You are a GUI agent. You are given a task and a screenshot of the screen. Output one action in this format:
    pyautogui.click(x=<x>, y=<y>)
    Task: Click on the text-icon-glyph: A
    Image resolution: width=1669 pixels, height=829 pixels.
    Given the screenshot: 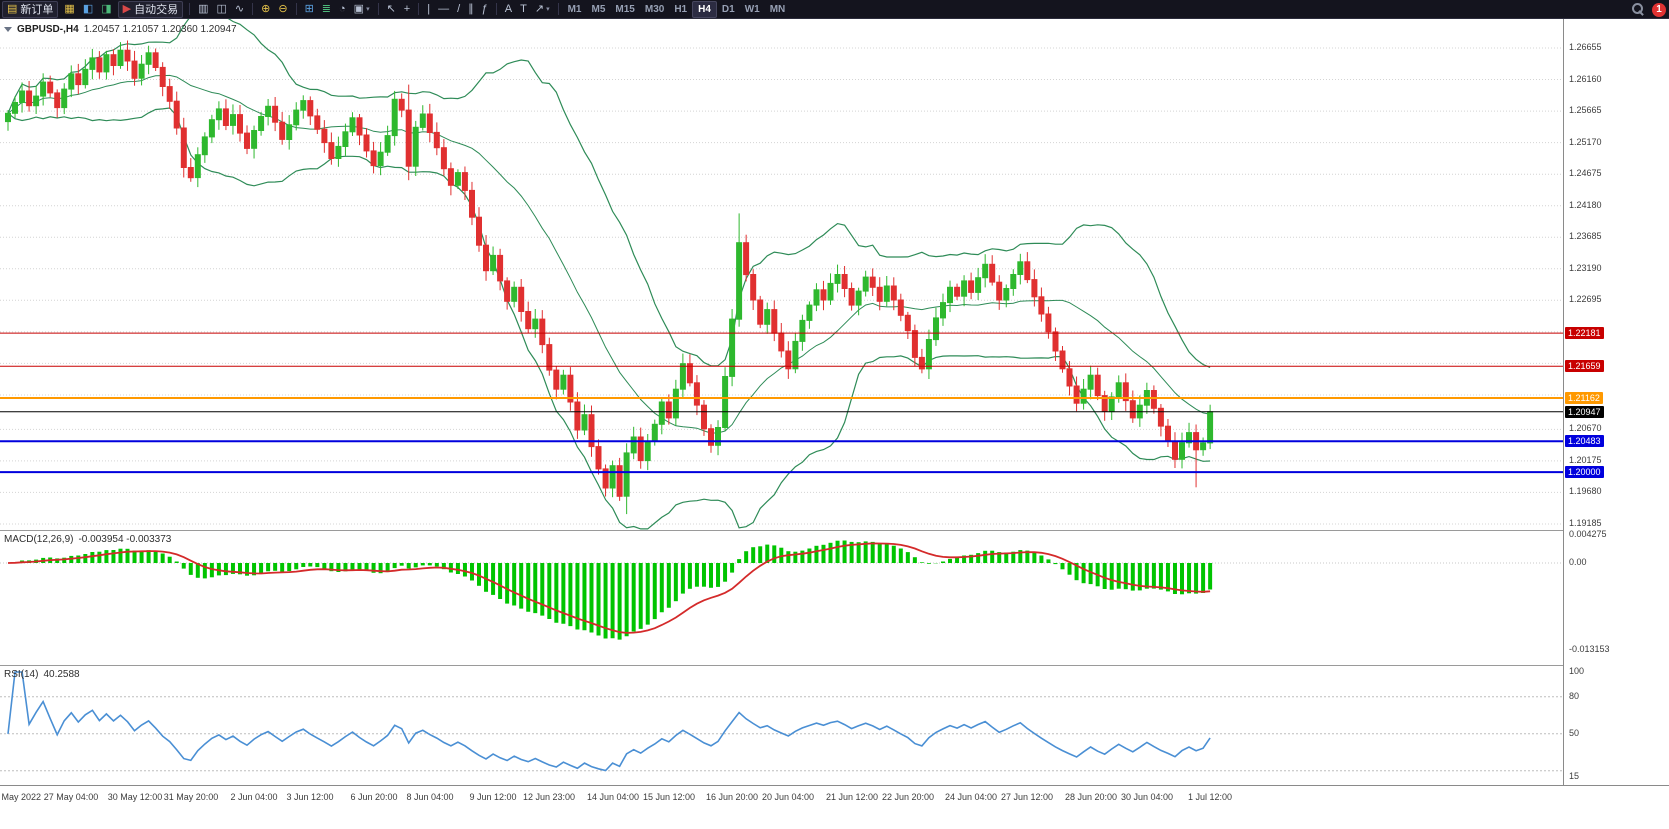 What is the action you would take?
    pyautogui.click(x=508, y=8)
    